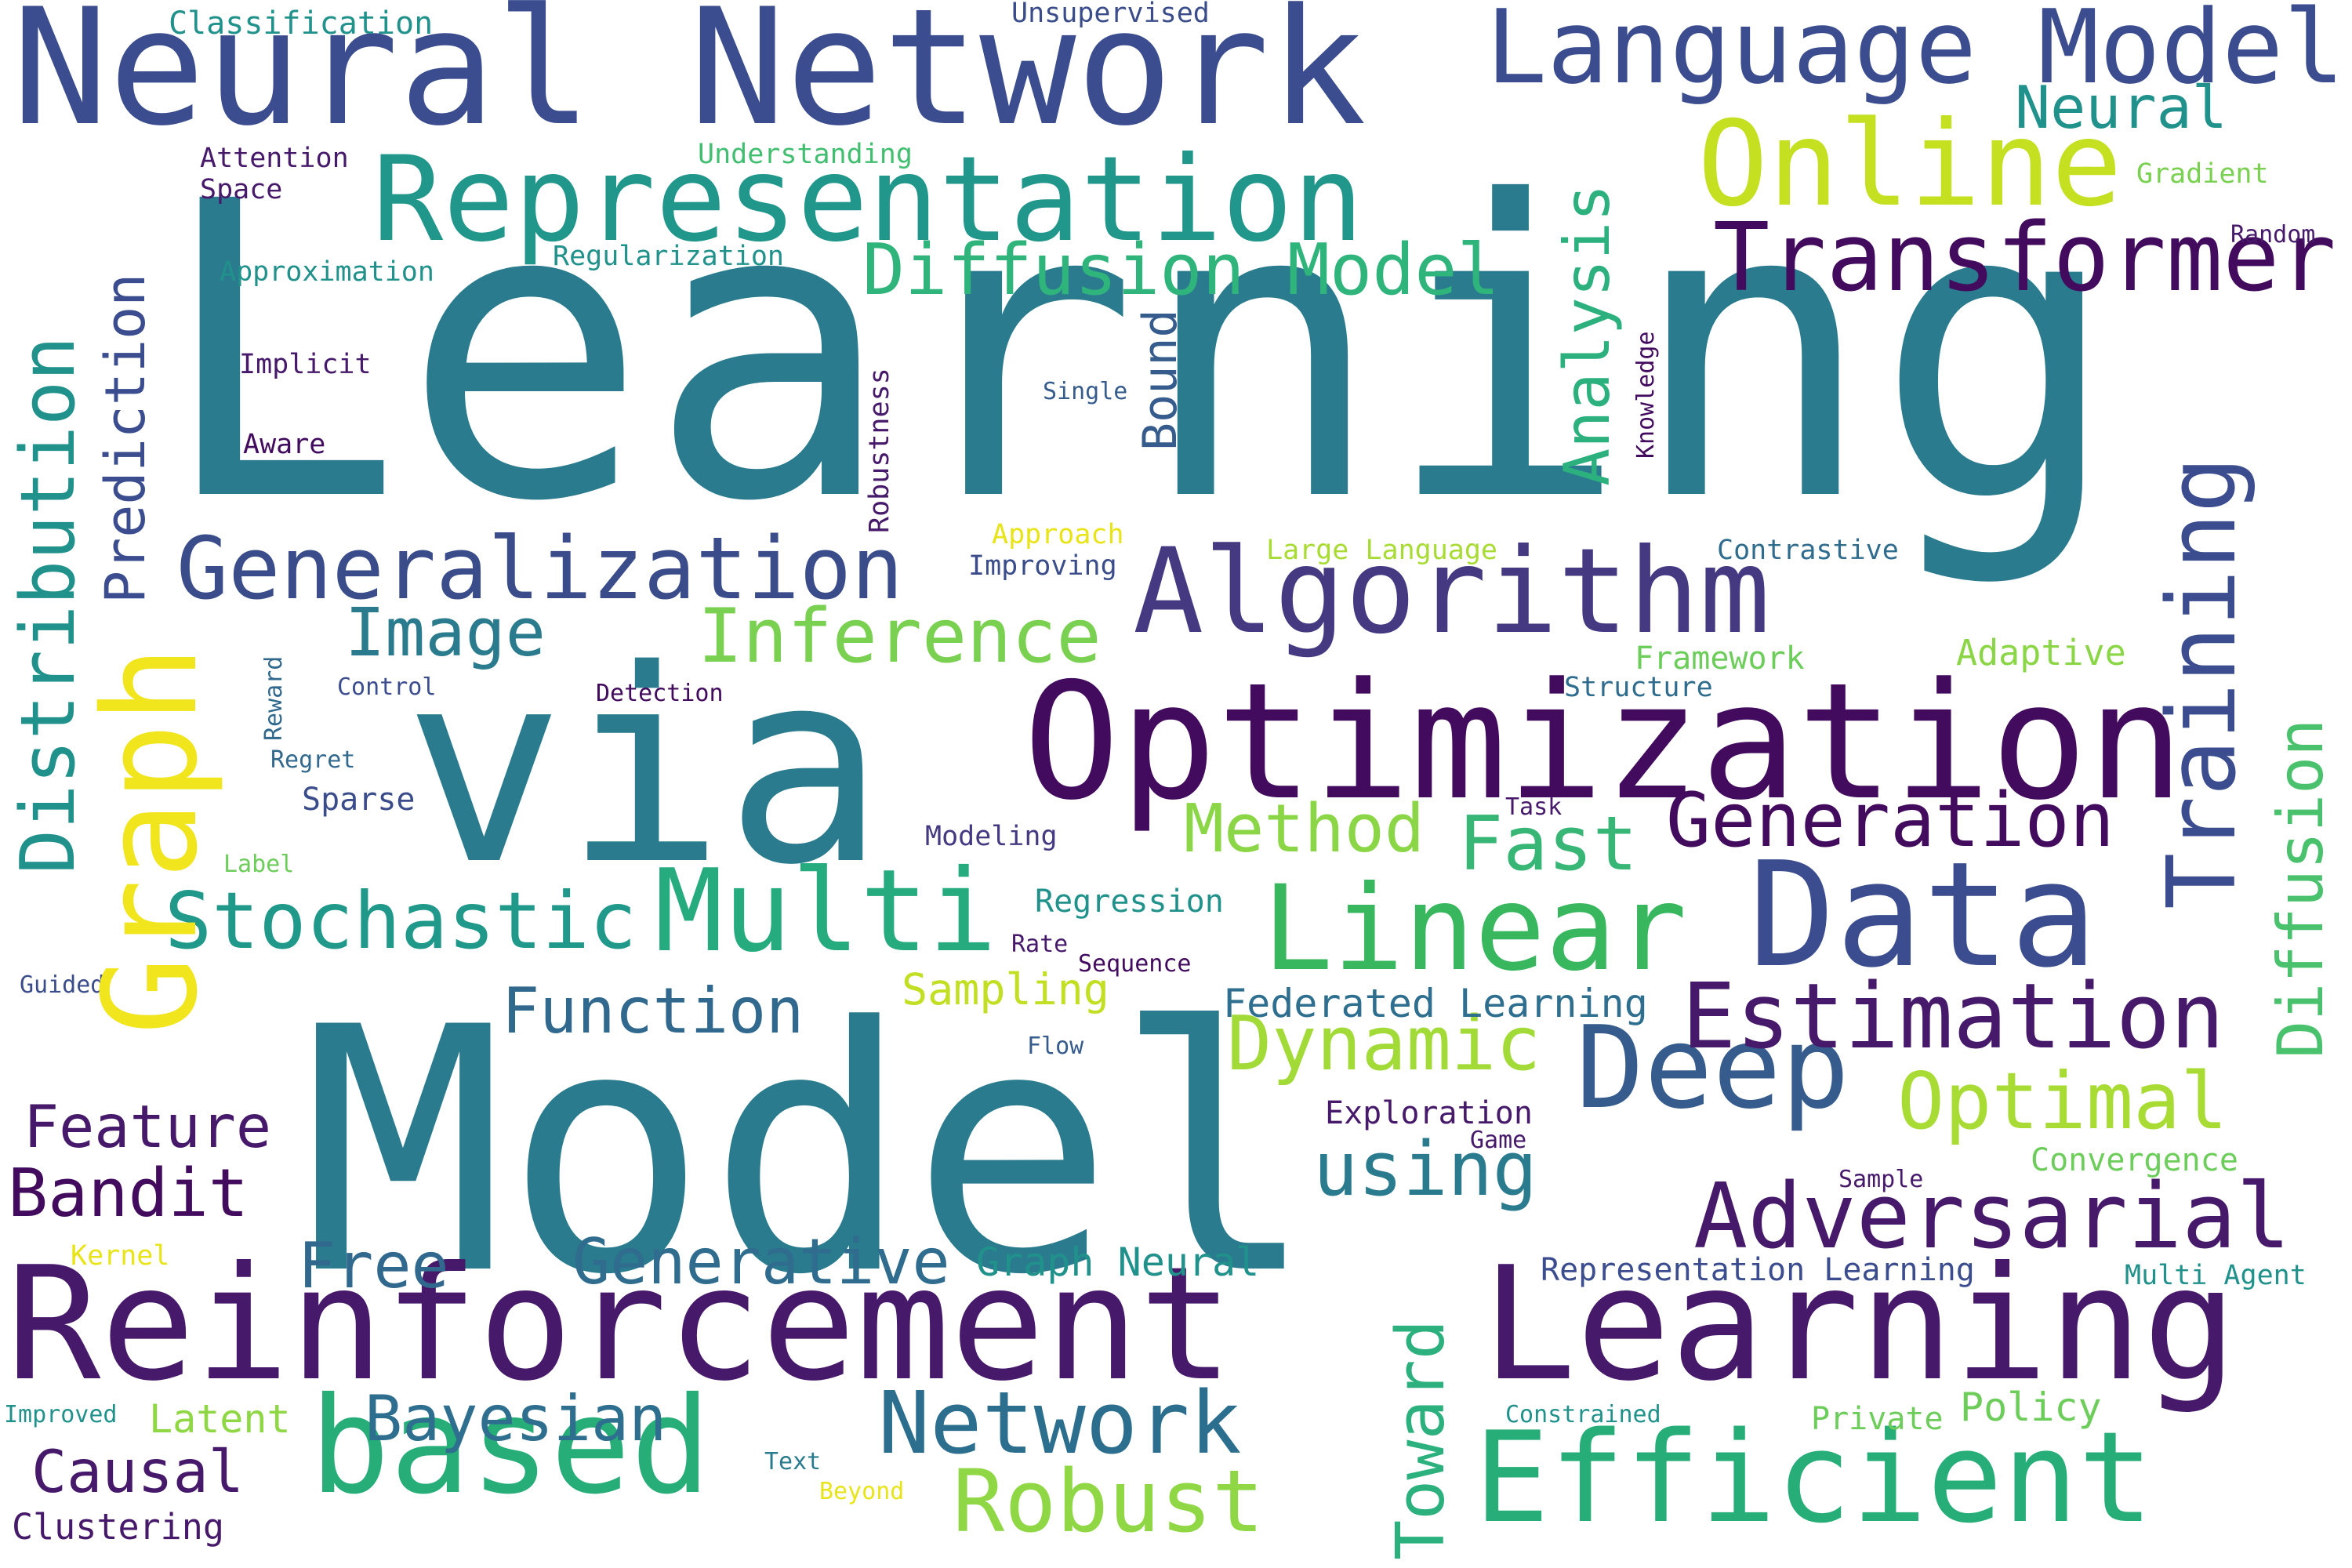 This screenshot has height=1568, width=2352. I want to click on word-graph-91: Graph, so click(150, 840).